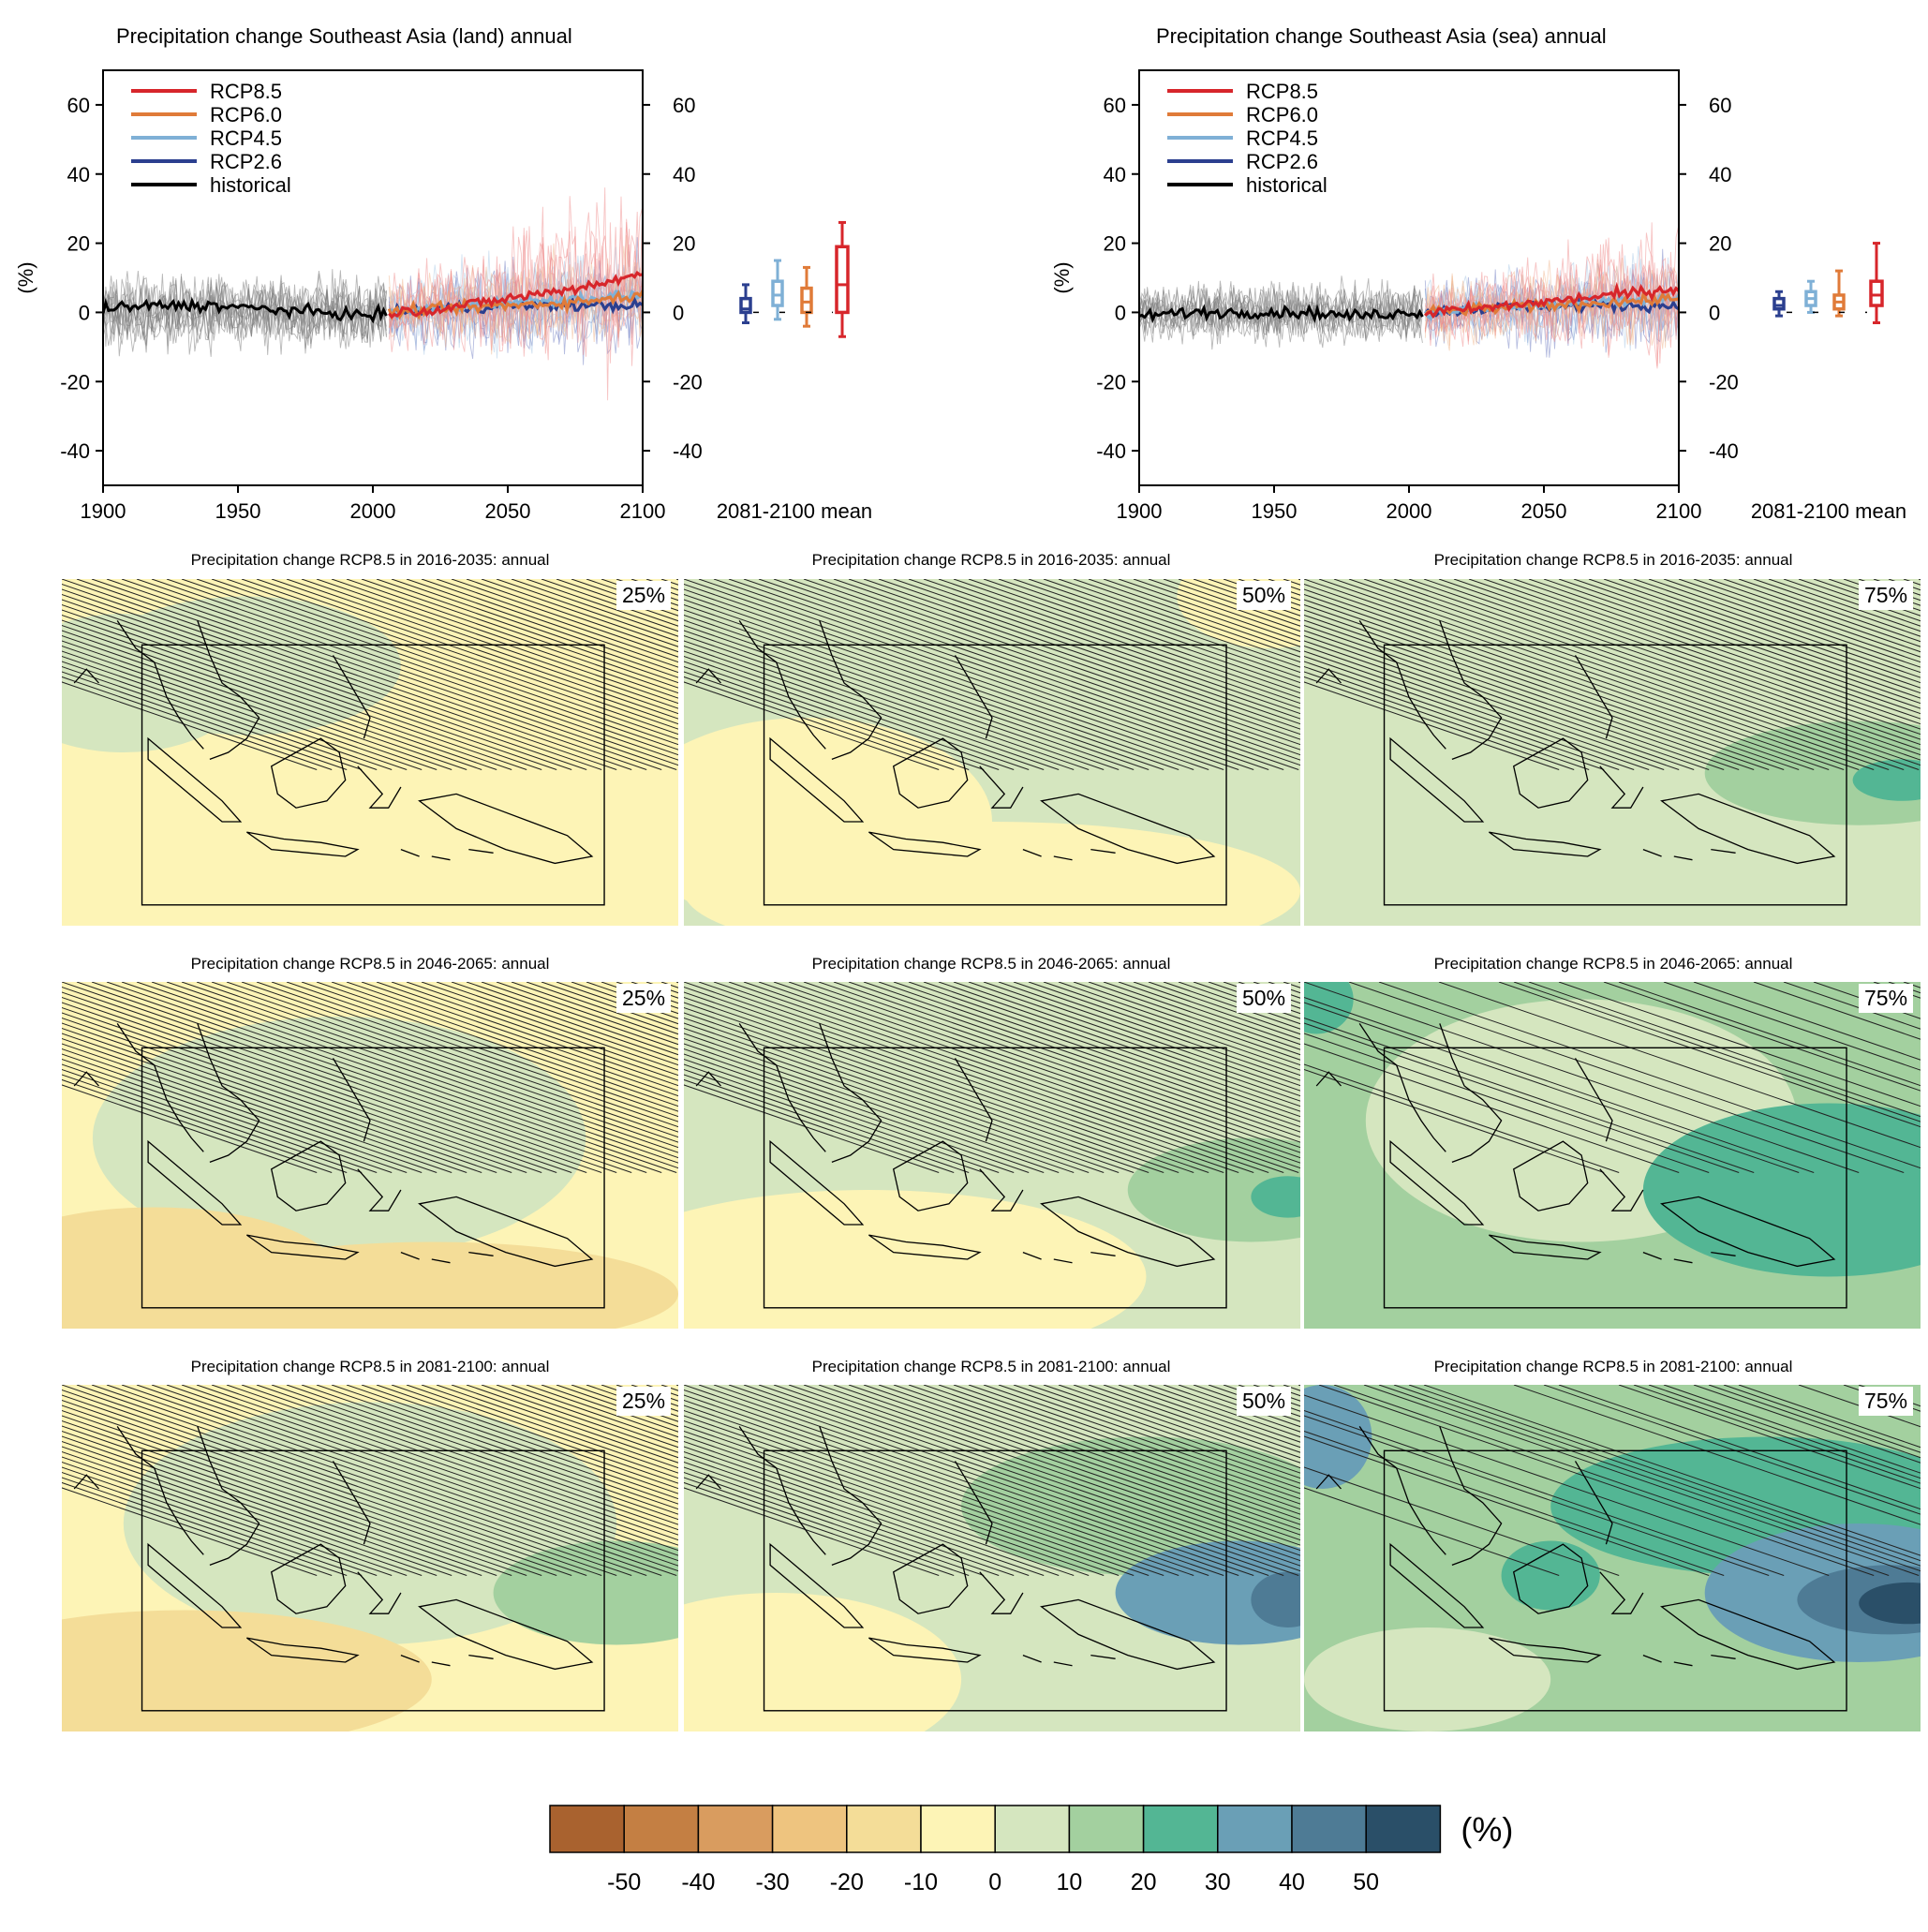  What do you see at coordinates (373, 511) in the screenshot?
I see `x-tick-label: 2000` at bounding box center [373, 511].